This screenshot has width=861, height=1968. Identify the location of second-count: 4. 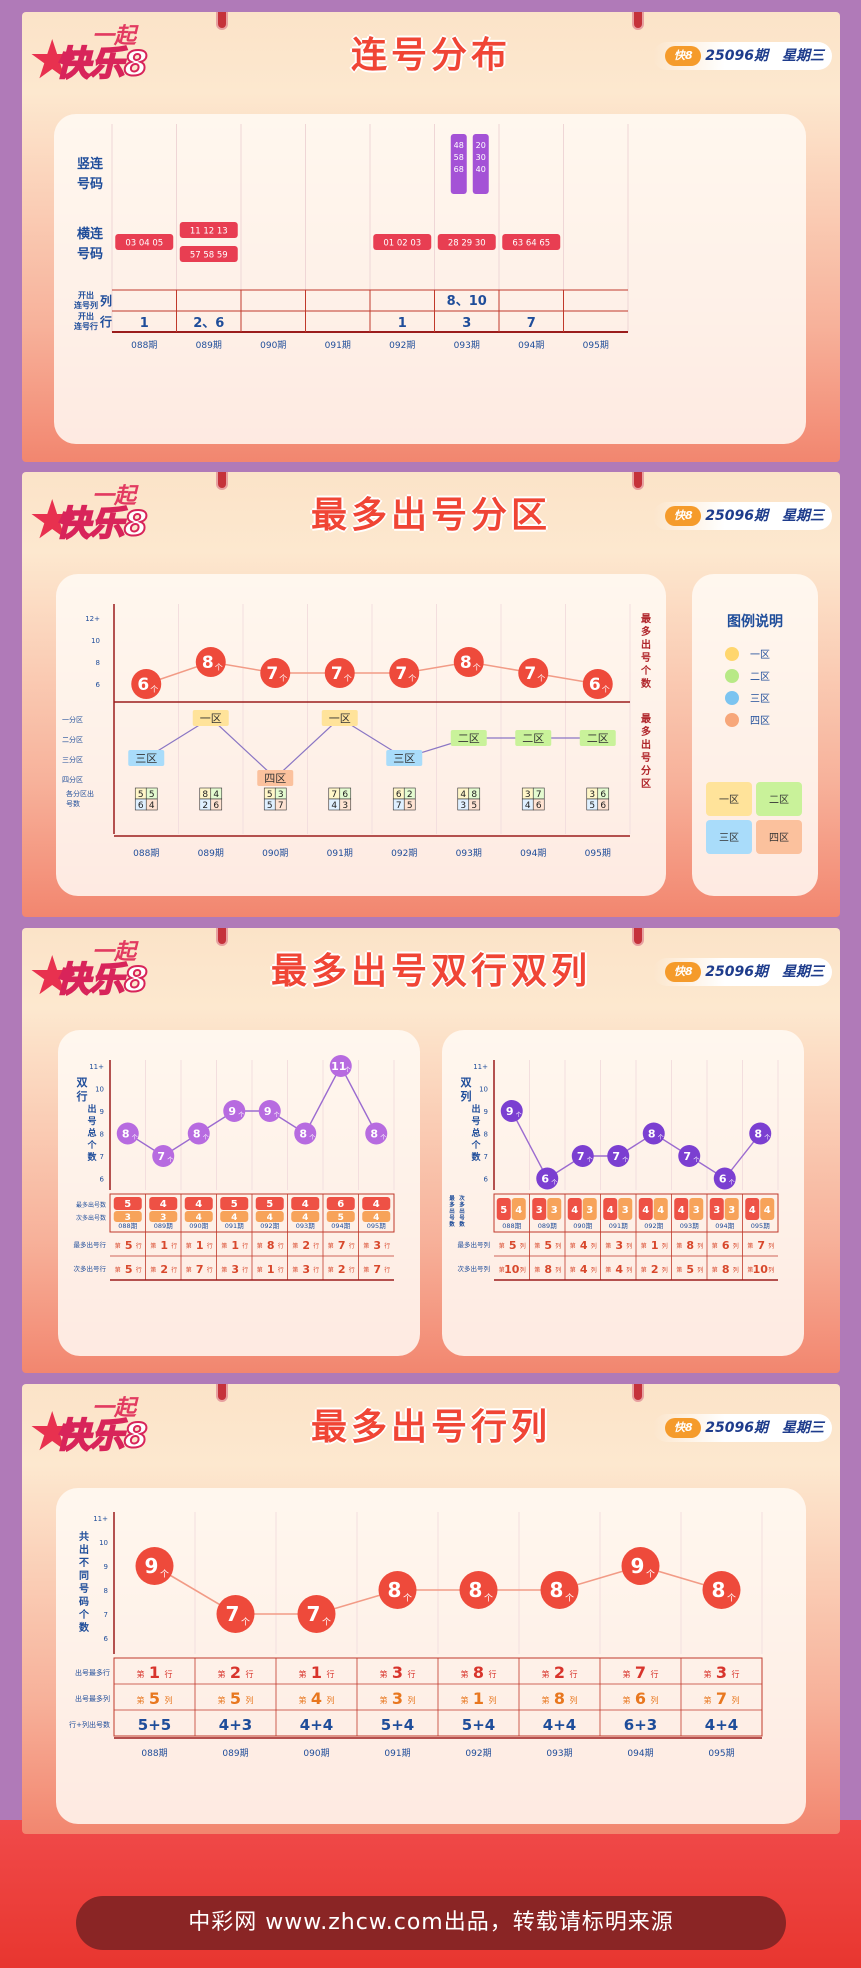
(270, 1218).